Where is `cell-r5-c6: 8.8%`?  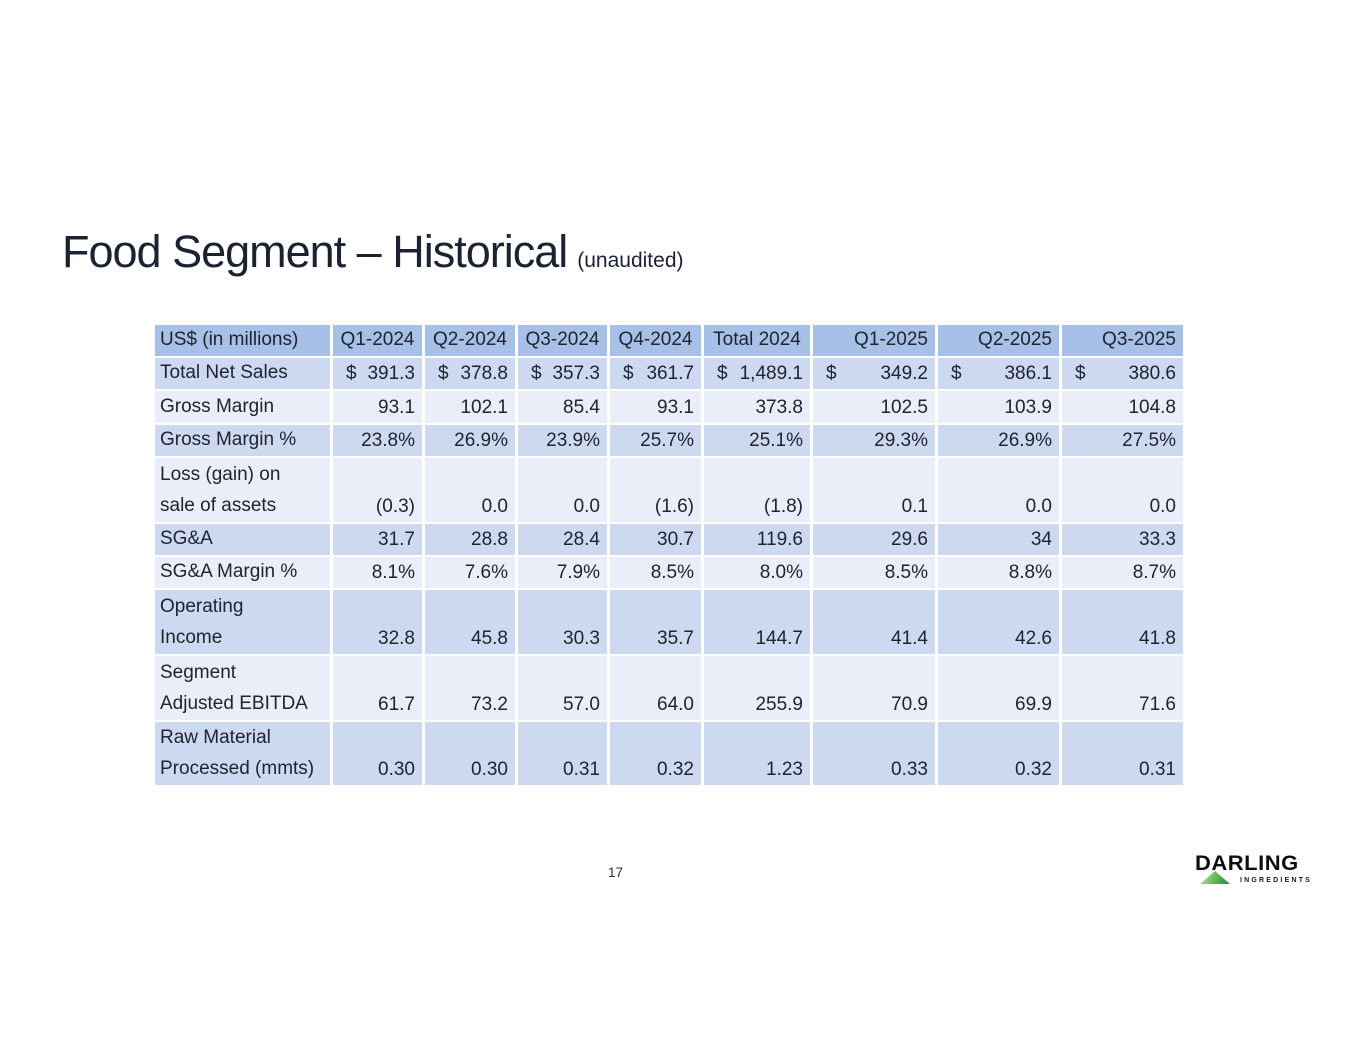
cell-r5-c6: 8.8% is located at coordinates (998, 572).